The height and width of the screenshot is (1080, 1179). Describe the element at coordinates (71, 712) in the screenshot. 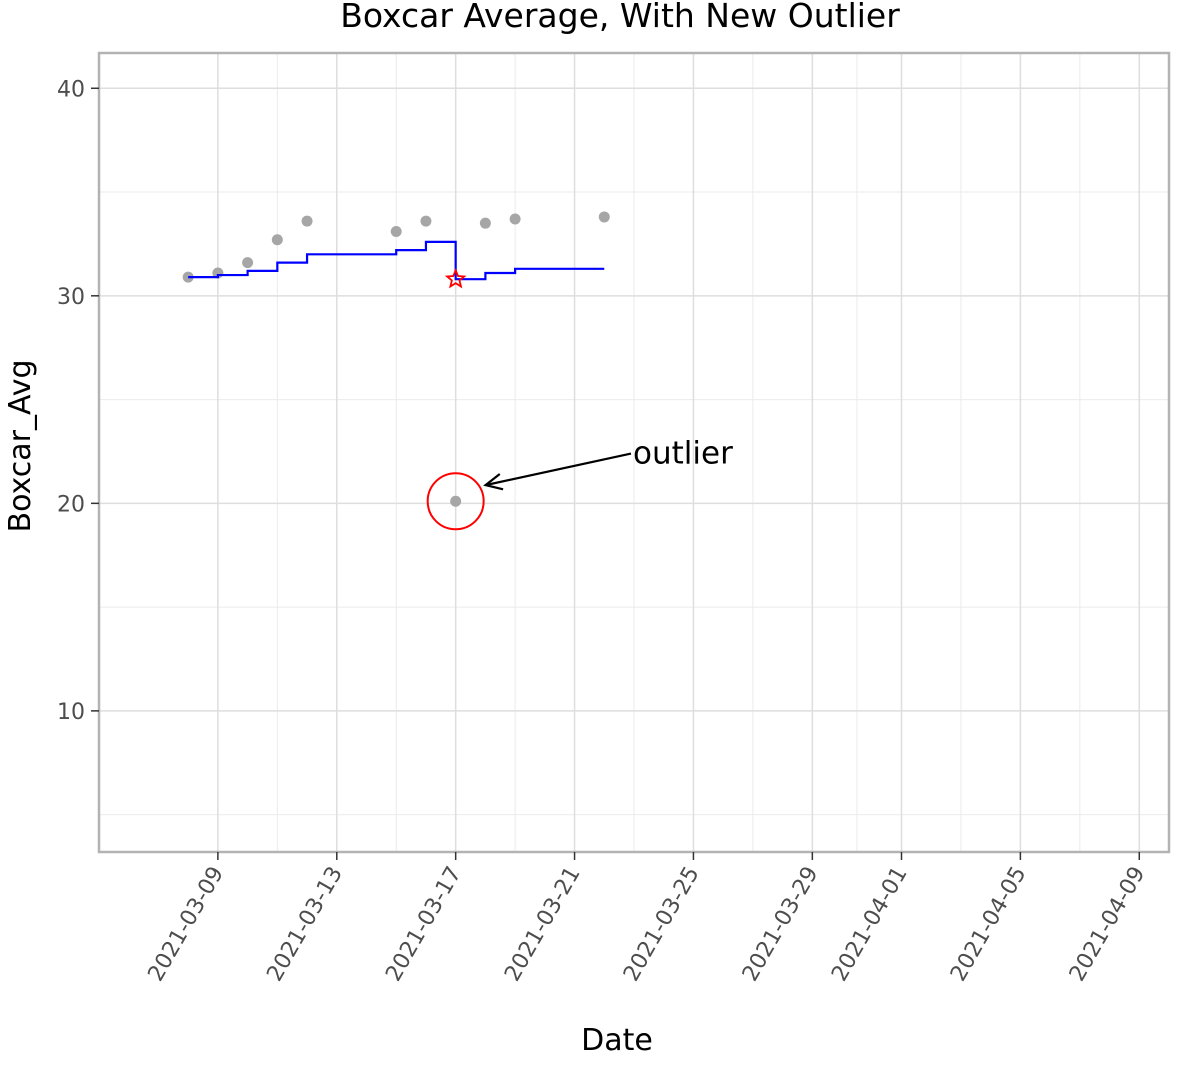

I see `y-tick-label: 10` at that location.